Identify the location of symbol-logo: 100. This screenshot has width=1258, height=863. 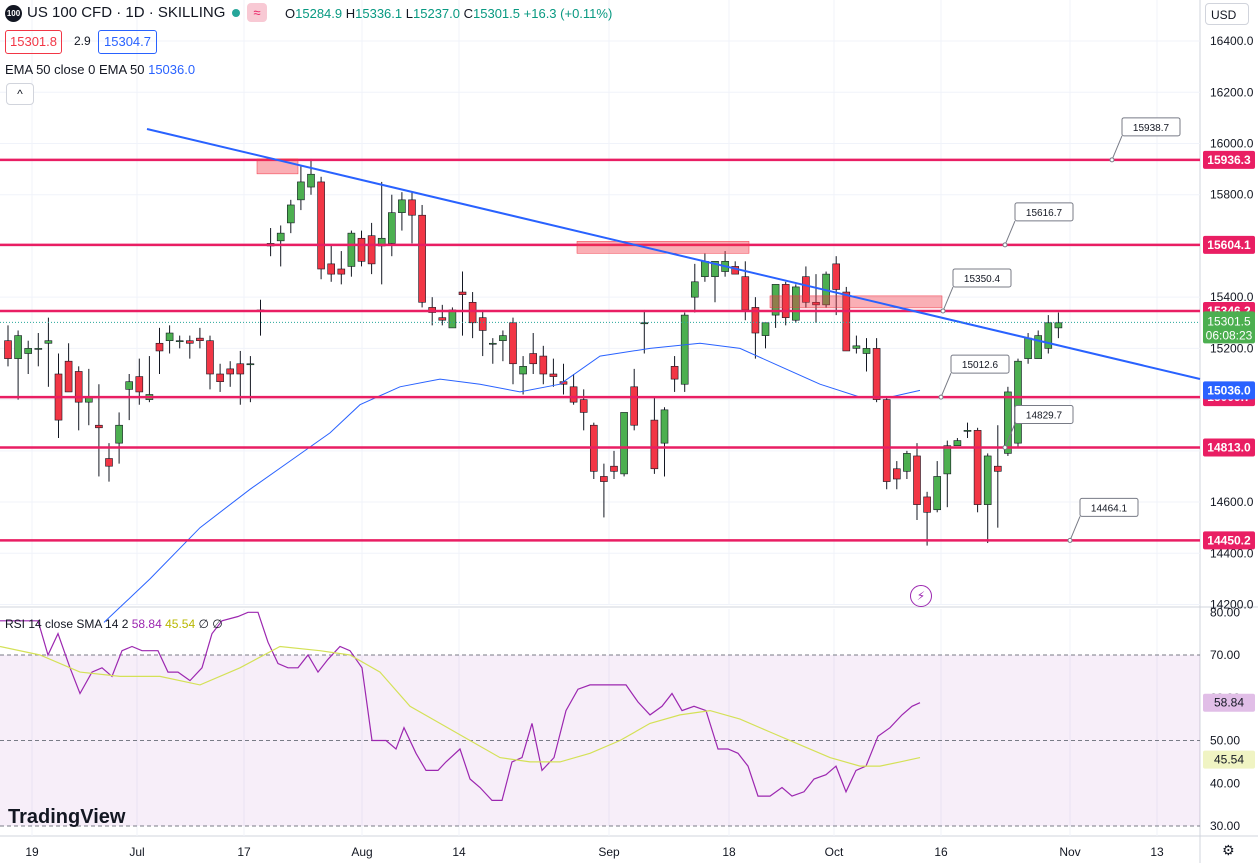
(13, 13).